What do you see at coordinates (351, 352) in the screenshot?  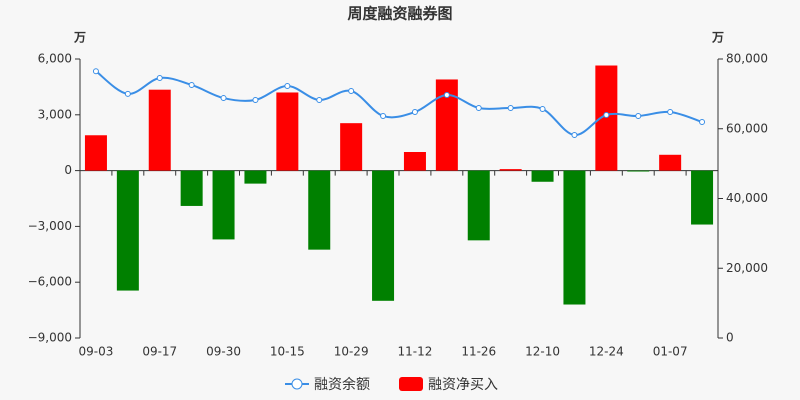 I see `x-tick-label: 10-29` at bounding box center [351, 352].